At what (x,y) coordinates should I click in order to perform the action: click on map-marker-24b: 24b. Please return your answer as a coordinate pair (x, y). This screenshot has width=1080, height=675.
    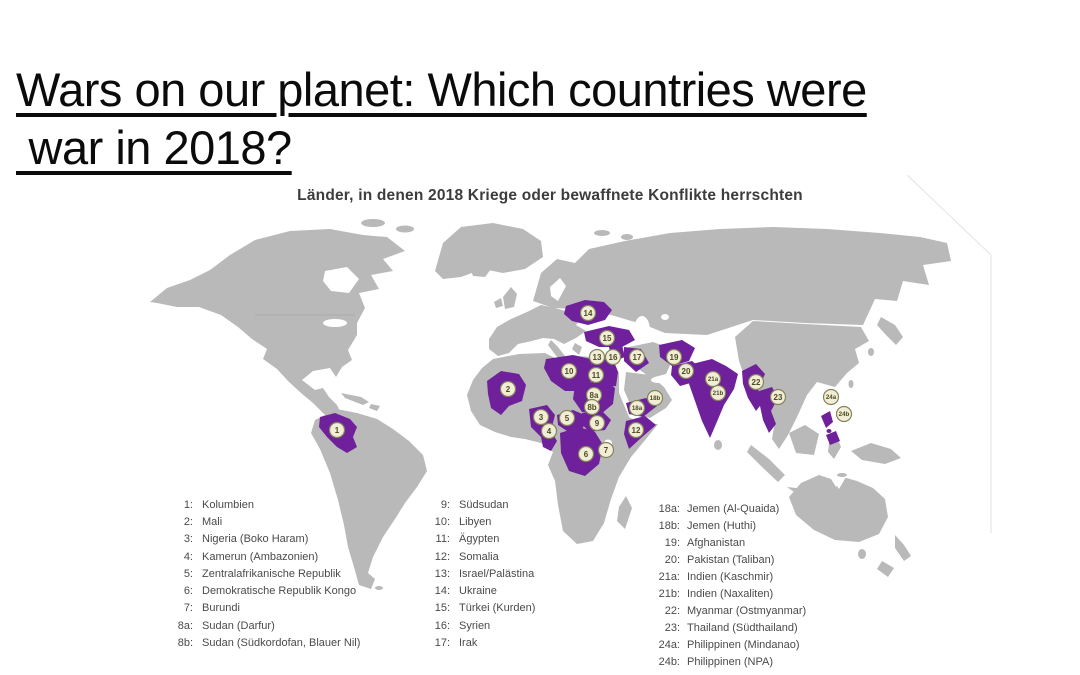
    Looking at the image, I should click on (844, 414).